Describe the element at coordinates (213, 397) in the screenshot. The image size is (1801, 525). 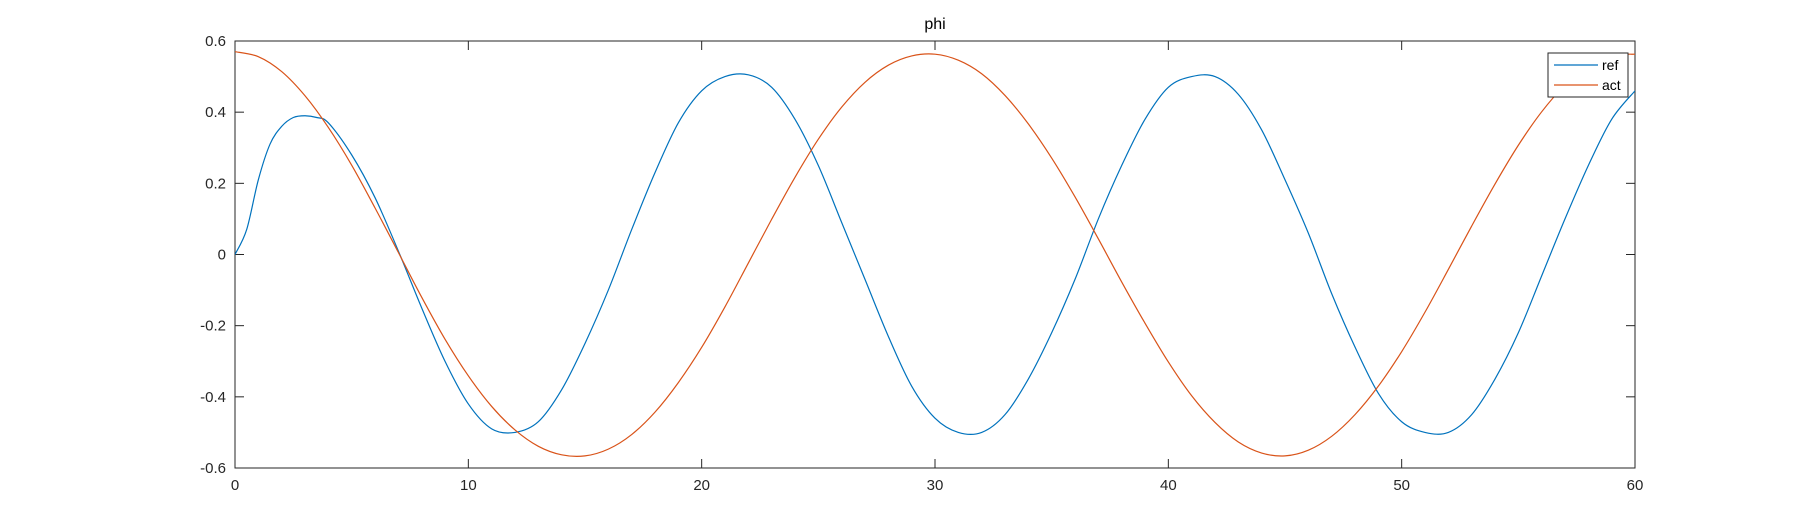
I see `y-tick-label: -0.4` at that location.